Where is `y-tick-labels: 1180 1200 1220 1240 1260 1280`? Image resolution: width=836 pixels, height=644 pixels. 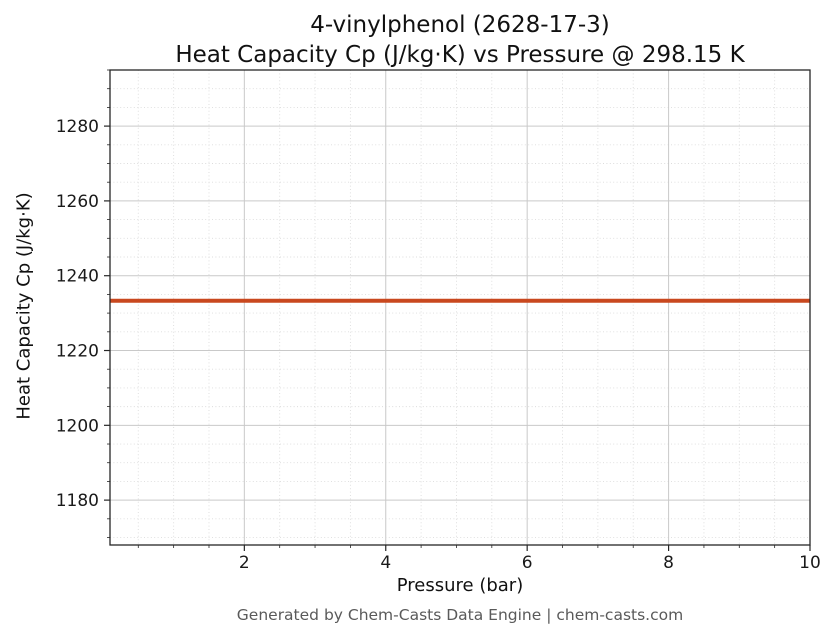
y-tick-labels: 1180 1200 1220 1240 1260 1280 is located at coordinates (77, 314).